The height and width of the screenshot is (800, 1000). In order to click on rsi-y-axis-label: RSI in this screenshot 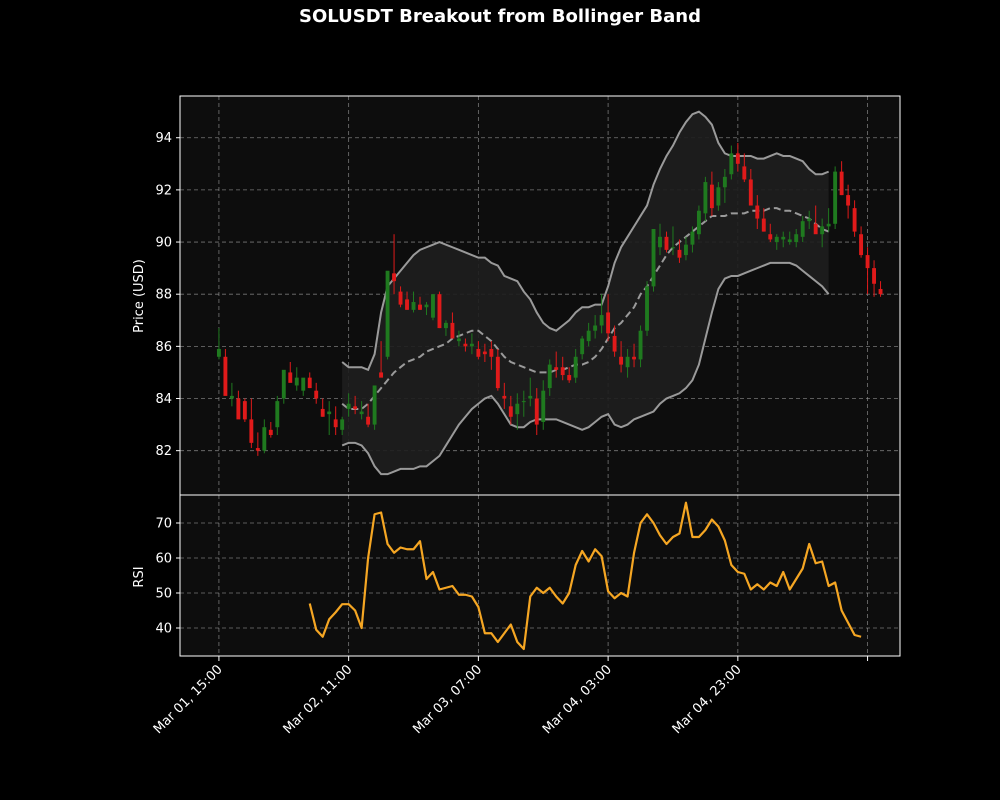, I will do `click(139, 576)`.